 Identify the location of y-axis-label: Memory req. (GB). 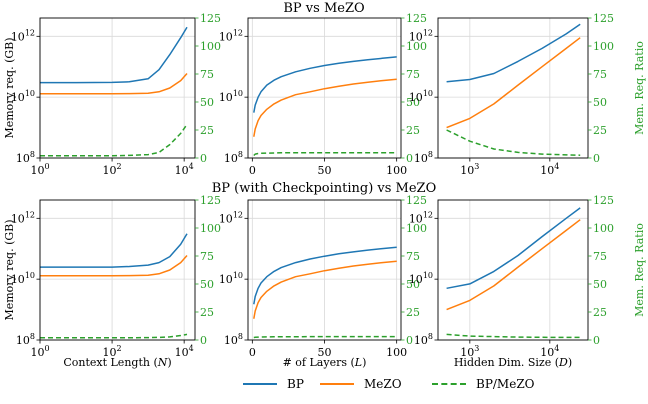
(9, 269).